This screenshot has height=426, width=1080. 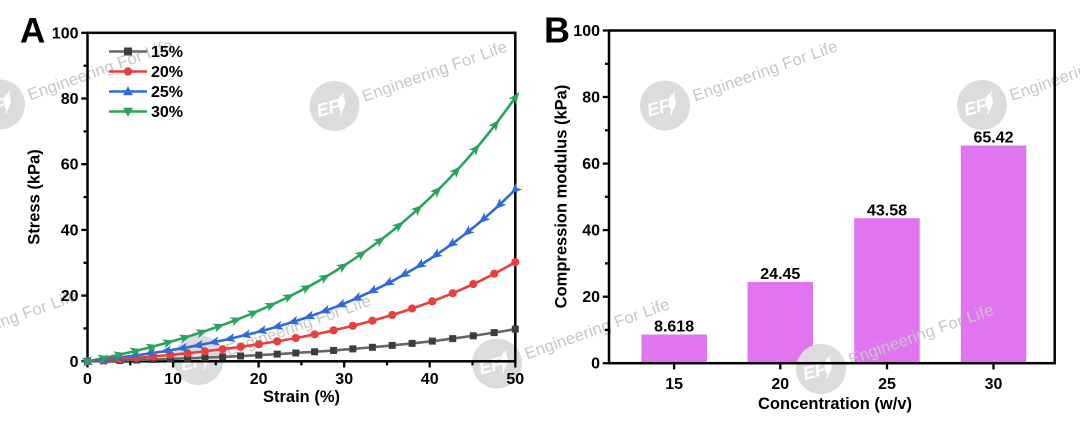 What do you see at coordinates (562, 197) in the screenshot?
I see `svg-text: Compression modulus (kPa)` at bounding box center [562, 197].